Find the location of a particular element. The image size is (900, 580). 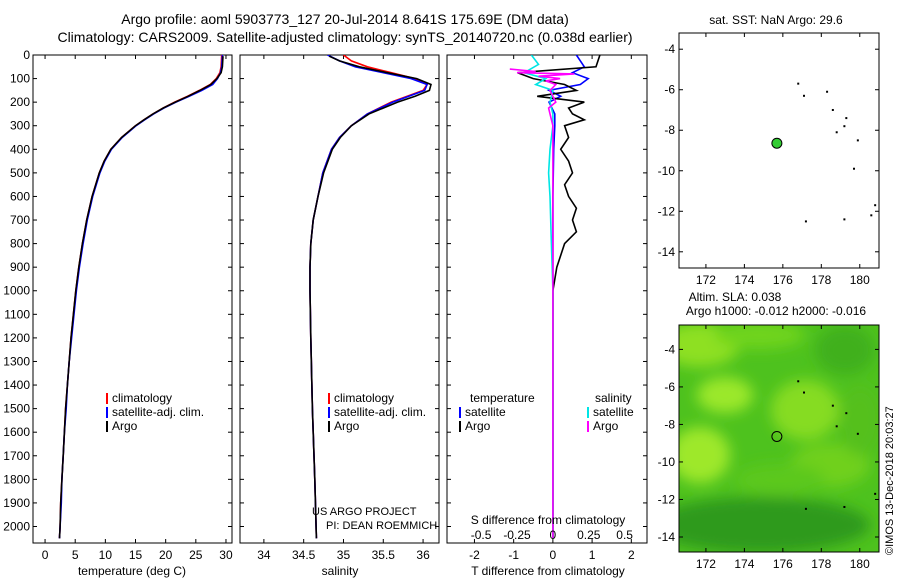

imos-watermark: ©IMOS 13-Dec-2018 20:03:27 is located at coordinates (890, 480).